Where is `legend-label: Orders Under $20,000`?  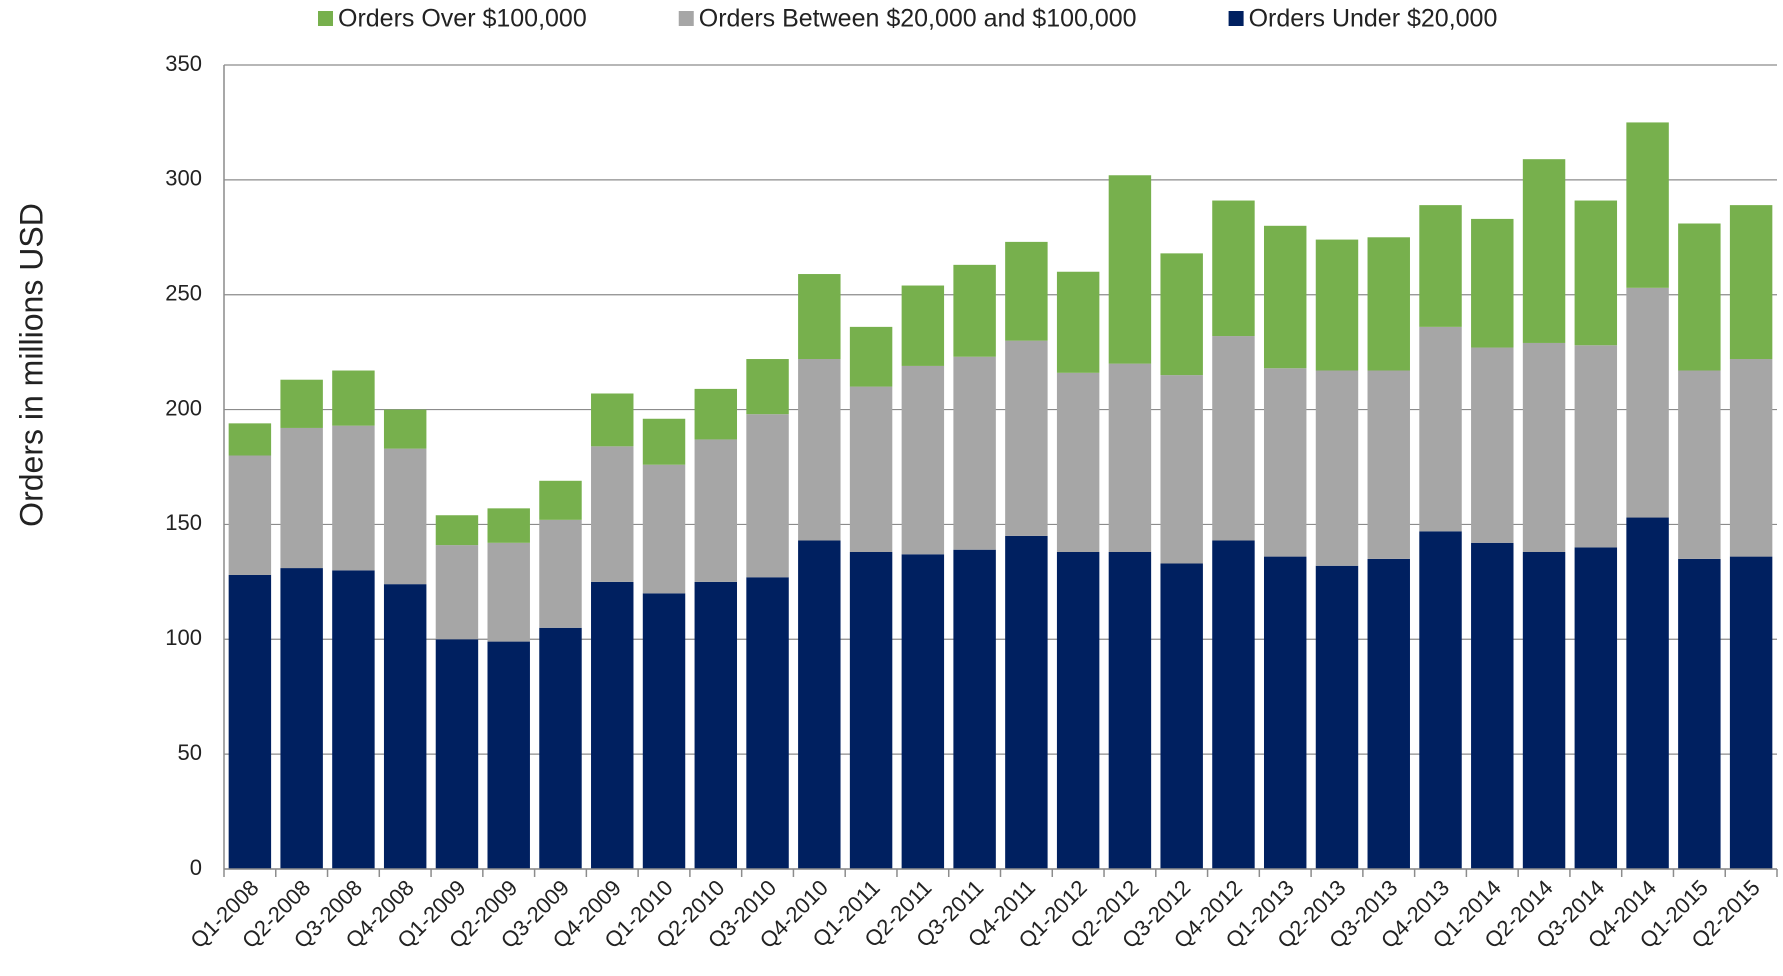
legend-label: Orders Under $20,000 is located at coordinates (1373, 19).